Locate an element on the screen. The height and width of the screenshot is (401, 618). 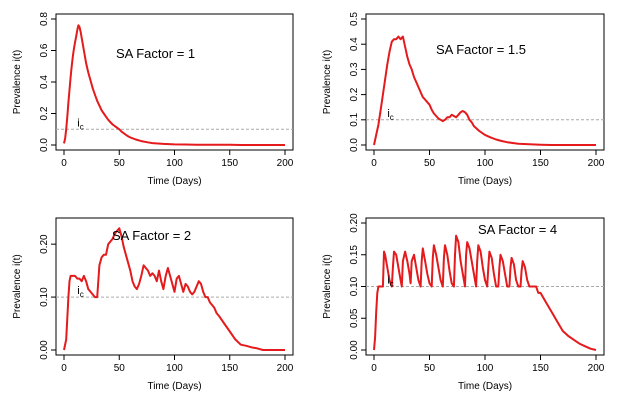
sa-factor-label: SA Factor = 1 is located at coordinates (155, 53).